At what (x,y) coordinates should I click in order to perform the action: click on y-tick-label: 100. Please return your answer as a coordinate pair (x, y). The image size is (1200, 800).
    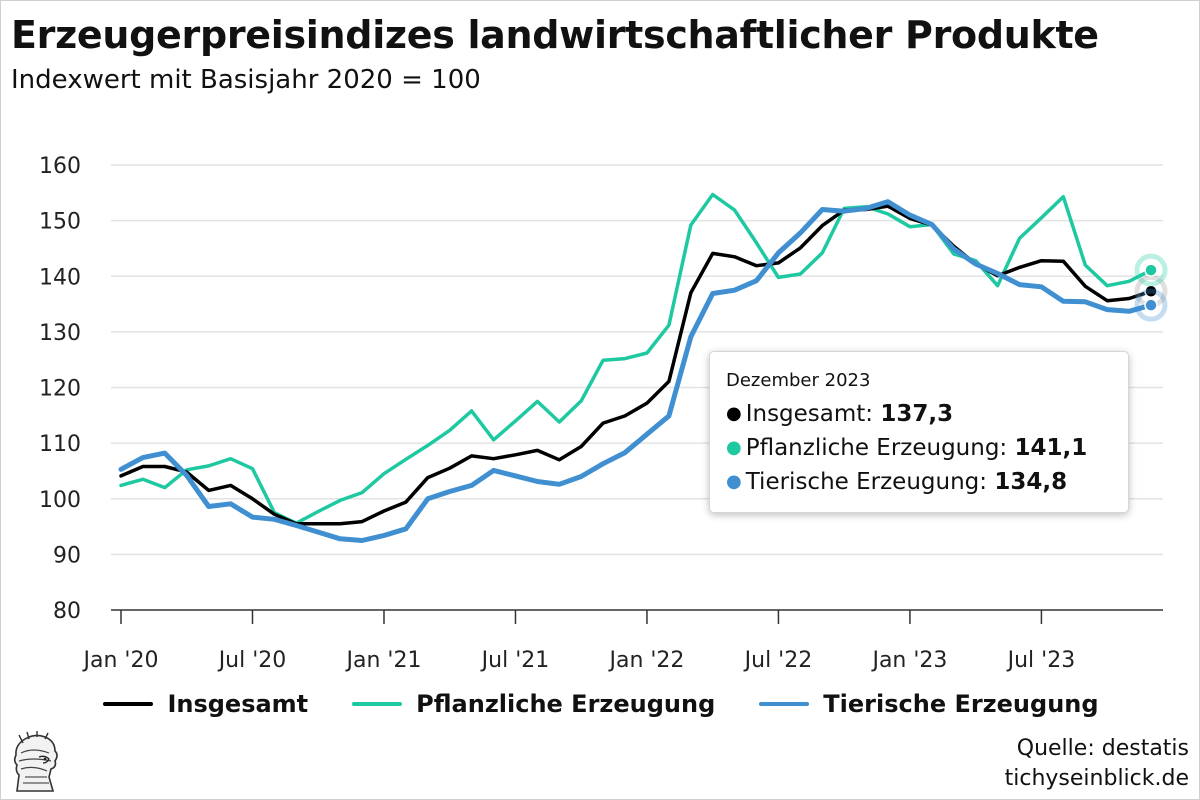
    Looking at the image, I should click on (60, 500).